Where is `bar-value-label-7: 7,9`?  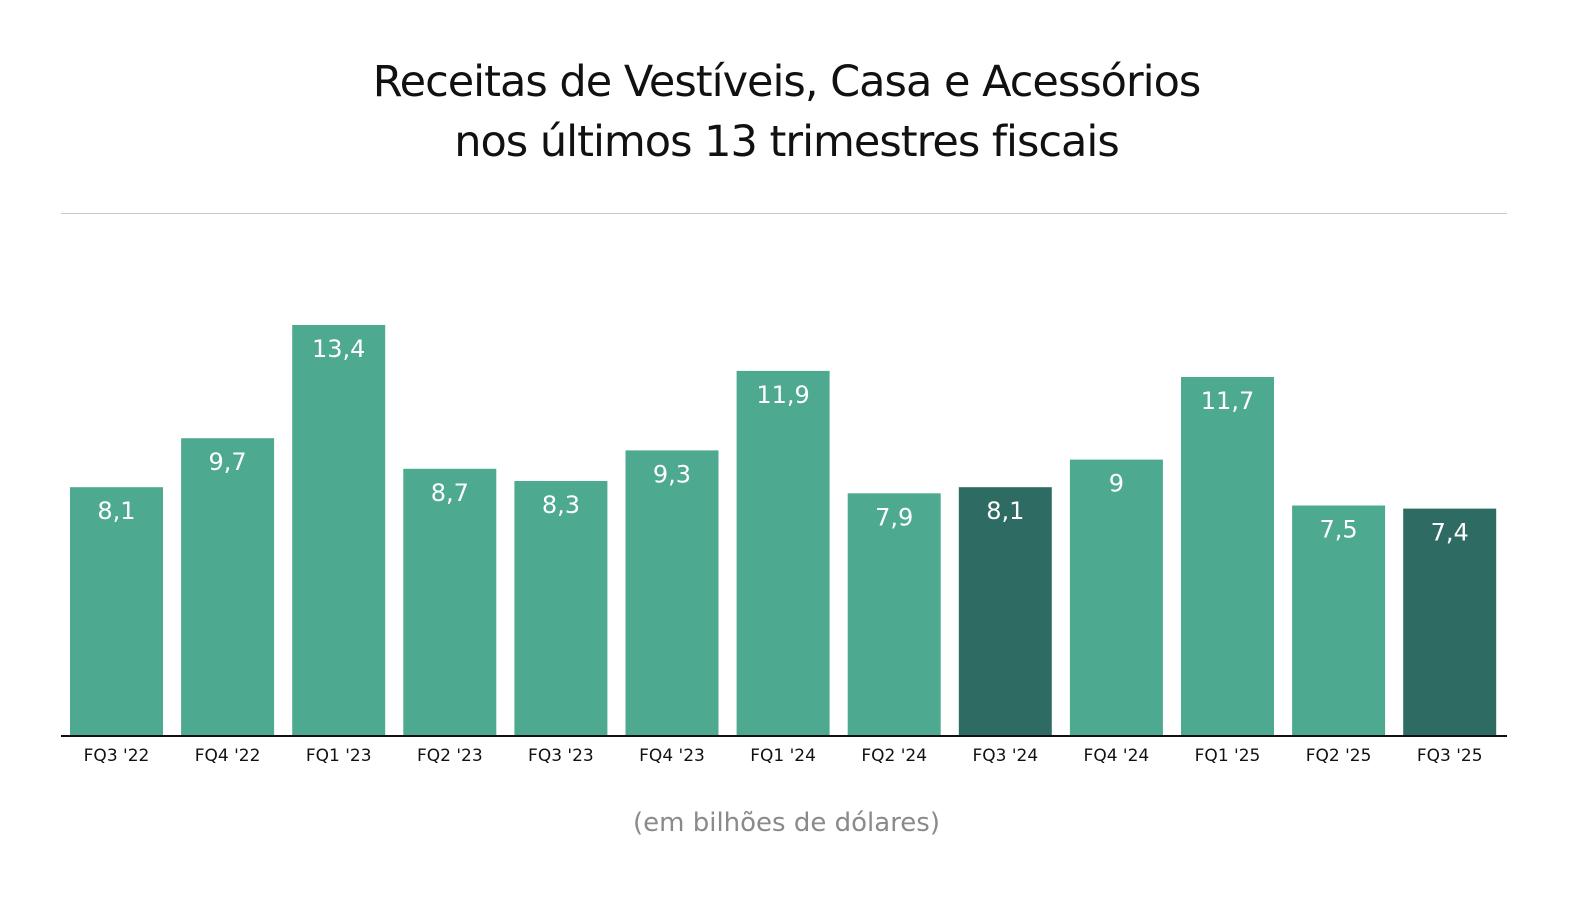
bar-value-label-7: 7,9 is located at coordinates (894, 517).